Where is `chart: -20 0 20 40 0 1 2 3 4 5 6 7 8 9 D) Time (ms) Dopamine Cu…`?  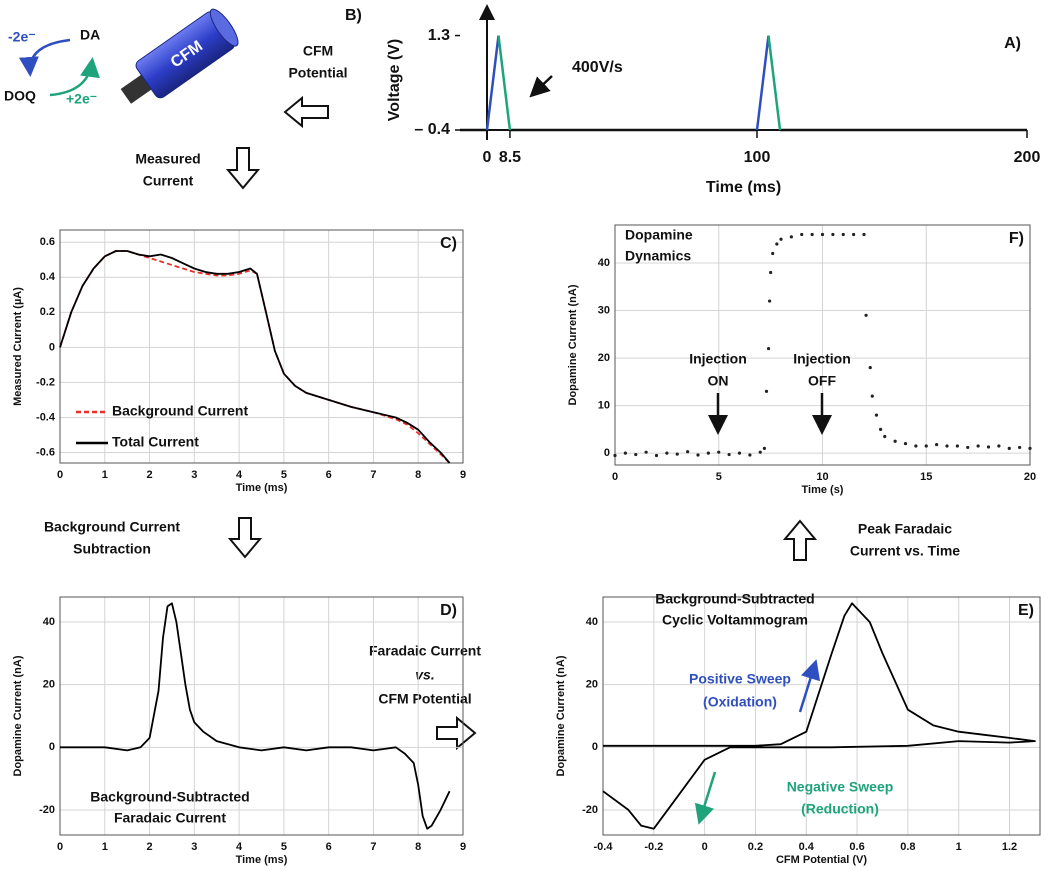 chart: -20 0 20 40 0 1 2 3 4 5 6 7 8 9 D) Time (ms) Dopamine Cu… is located at coordinates (239, 731).